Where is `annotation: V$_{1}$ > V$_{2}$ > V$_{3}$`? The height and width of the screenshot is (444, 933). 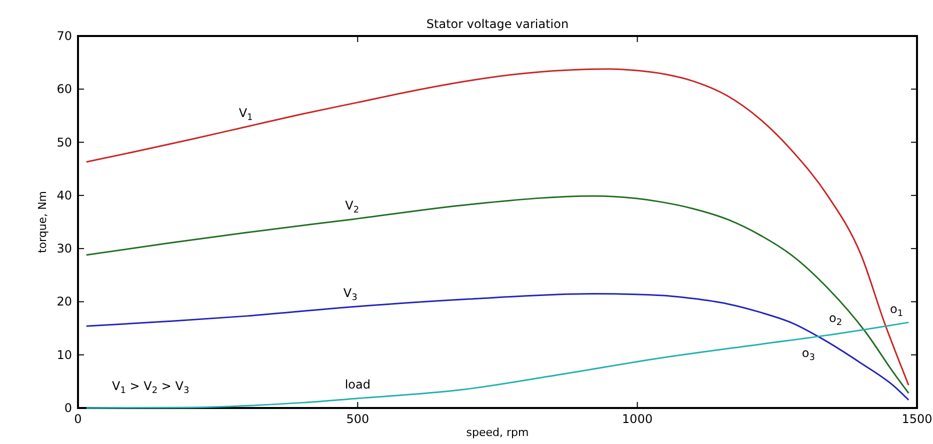
annotation: V$_{1}$ > V$_{2}$ > V$_{3}$ is located at coordinates (151, 387).